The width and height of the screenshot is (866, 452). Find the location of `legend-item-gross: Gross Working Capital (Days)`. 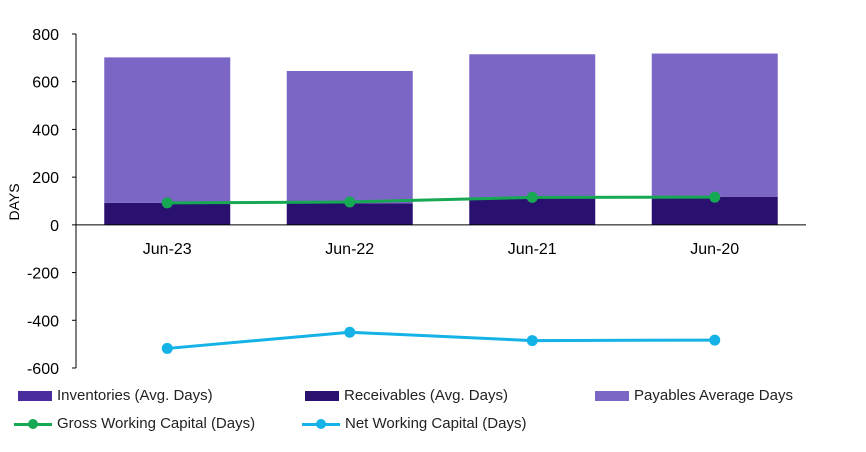

legend-item-gross: Gross Working Capital (Days) is located at coordinates (134, 423).